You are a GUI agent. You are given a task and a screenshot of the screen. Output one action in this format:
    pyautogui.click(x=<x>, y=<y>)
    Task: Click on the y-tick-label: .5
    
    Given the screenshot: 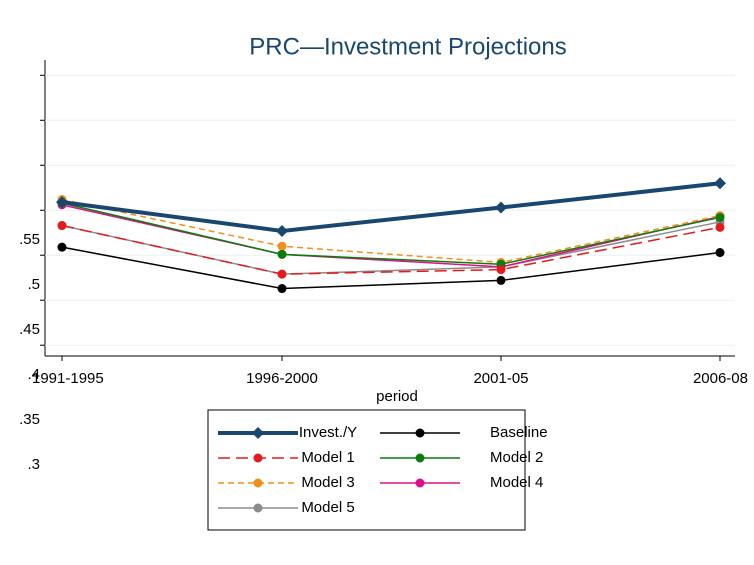 What is the action you would take?
    pyautogui.click(x=33, y=284)
    